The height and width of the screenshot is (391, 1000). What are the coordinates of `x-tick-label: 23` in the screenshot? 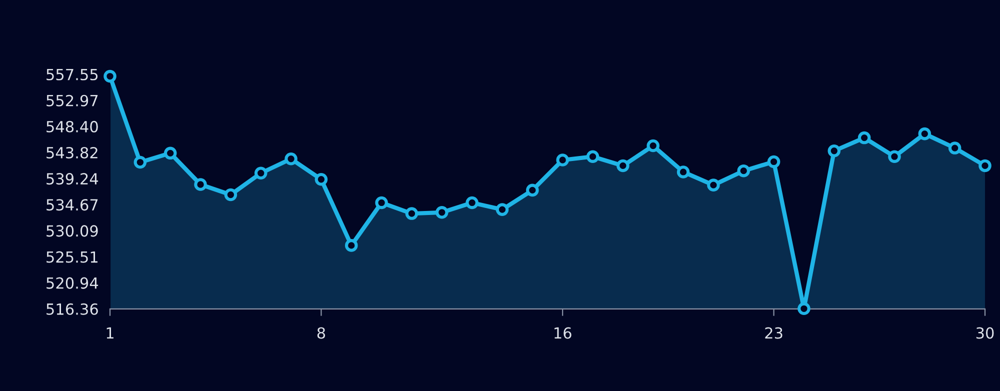 It's located at (773, 333).